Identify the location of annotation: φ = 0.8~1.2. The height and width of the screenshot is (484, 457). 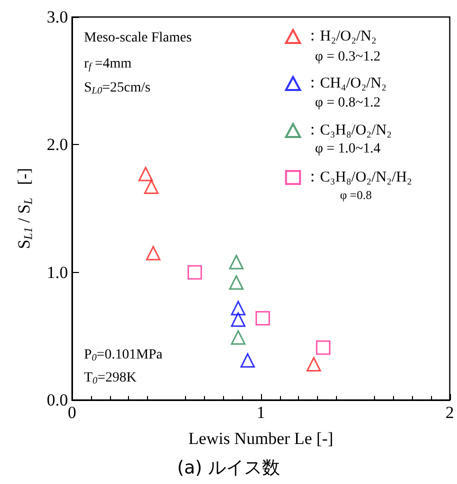
(348, 103).